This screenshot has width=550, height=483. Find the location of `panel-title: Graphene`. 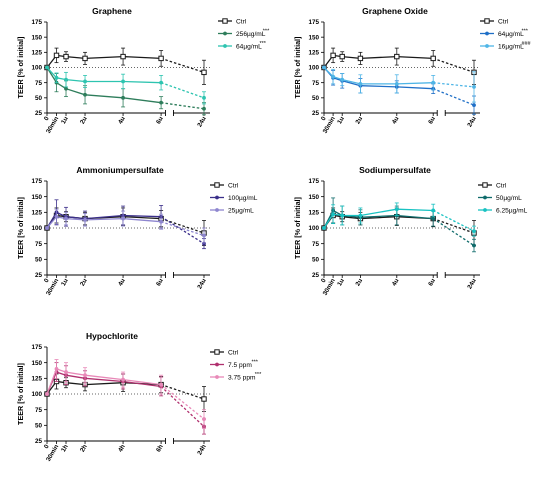

panel-title: Graphene is located at coordinates (112, 11).